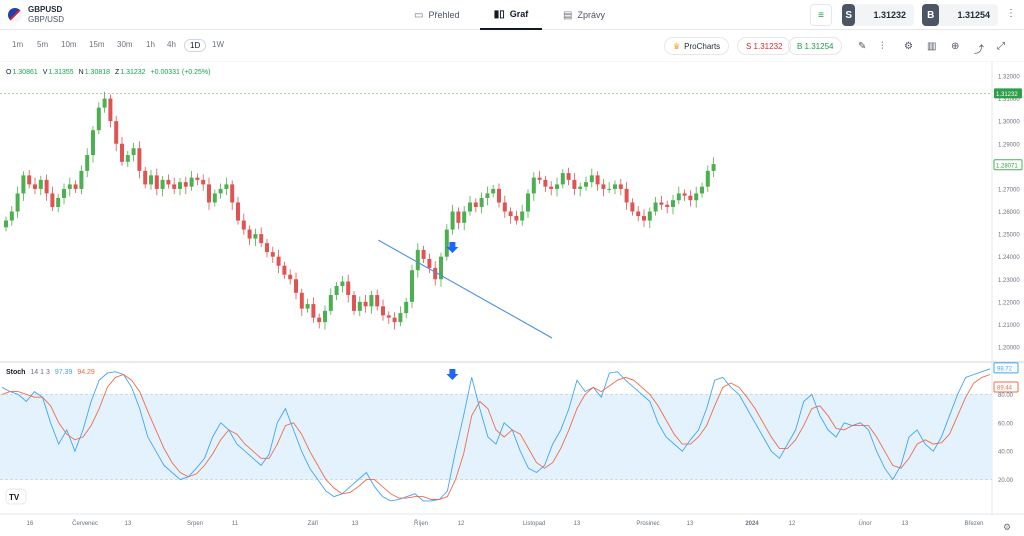  I want to click on settings-icon: ⚙, so click(908, 46).